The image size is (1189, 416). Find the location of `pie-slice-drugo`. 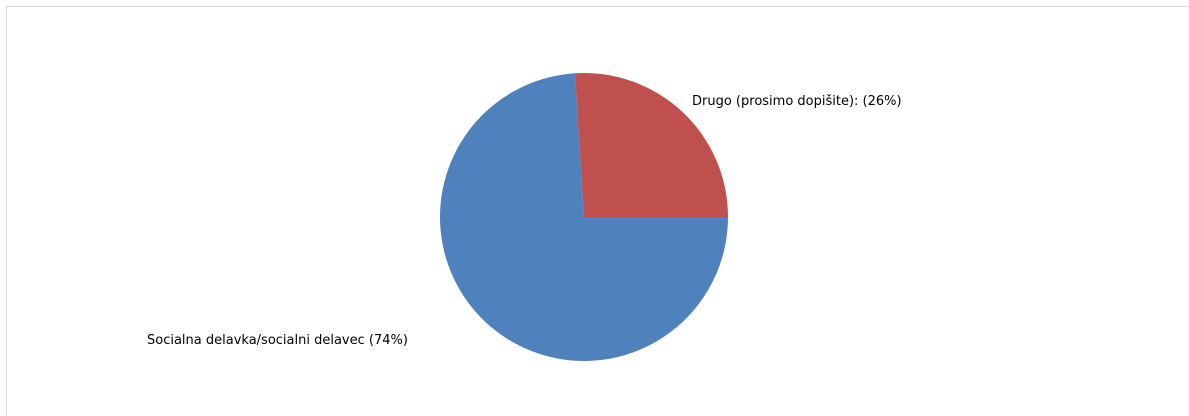

pie-slice-drugo is located at coordinates (651, 144).